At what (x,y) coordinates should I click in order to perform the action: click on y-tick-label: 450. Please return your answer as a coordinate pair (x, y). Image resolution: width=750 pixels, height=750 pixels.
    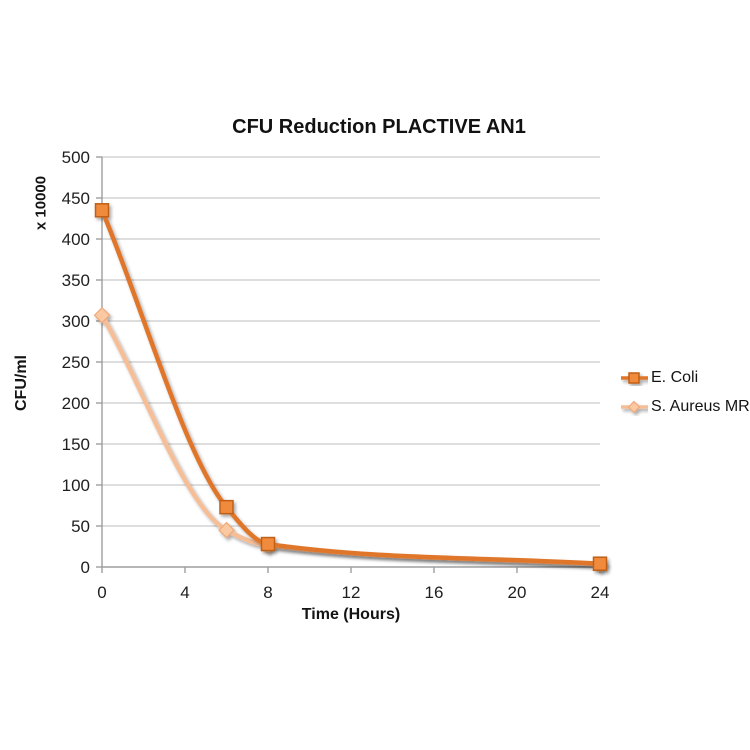
    Looking at the image, I should click on (76, 198).